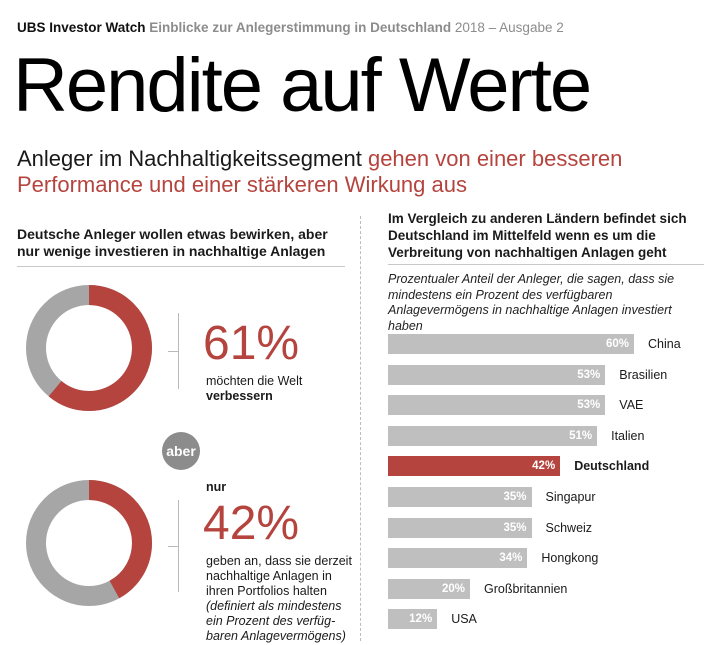 Image resolution: width=710 pixels, height=645 pixels. What do you see at coordinates (569, 527) in the screenshot?
I see `bar-category-label: Schweiz` at bounding box center [569, 527].